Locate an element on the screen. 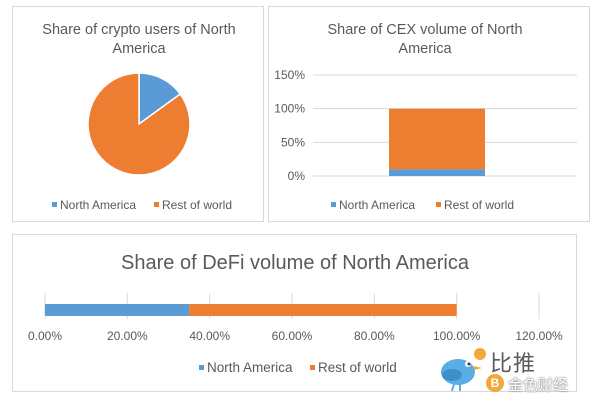 This screenshot has height=404, width=600. pie-slice-north-america is located at coordinates (160, 99).